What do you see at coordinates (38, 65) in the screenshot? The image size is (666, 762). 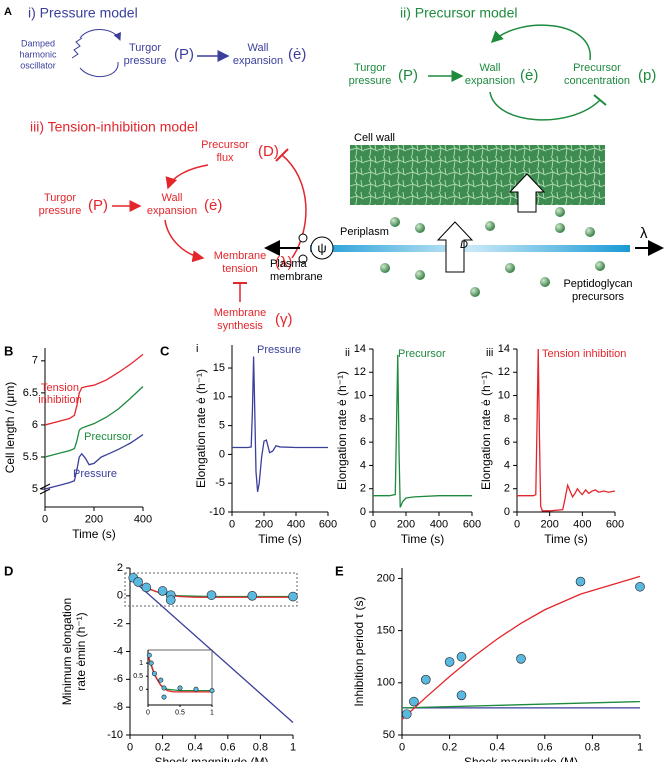 I see `node-text: oscillator` at bounding box center [38, 65].